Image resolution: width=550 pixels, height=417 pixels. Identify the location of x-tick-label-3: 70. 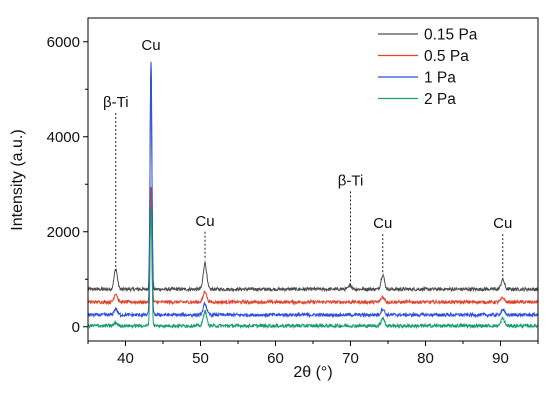
(350, 358).